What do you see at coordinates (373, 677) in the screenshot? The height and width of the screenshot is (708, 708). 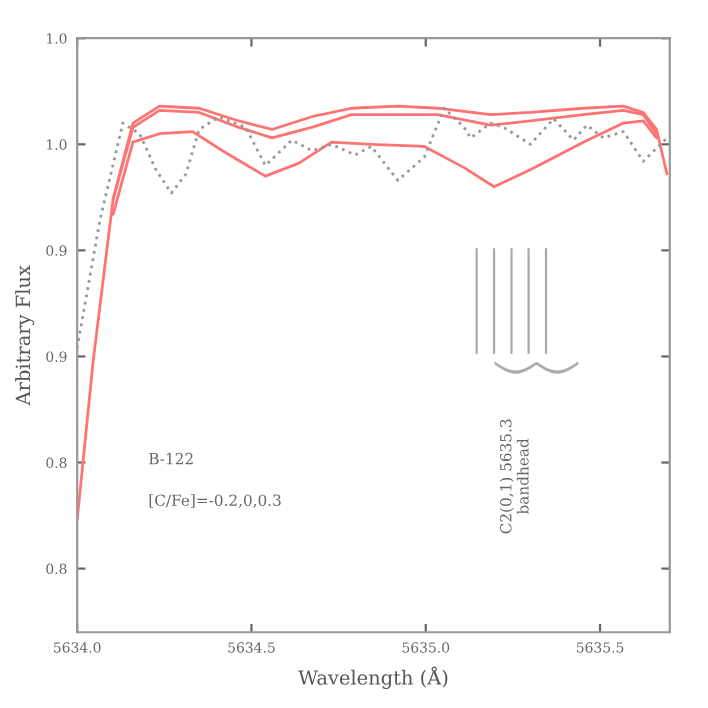 I see `x-axis-title: Wavelength (Å)` at bounding box center [373, 677].